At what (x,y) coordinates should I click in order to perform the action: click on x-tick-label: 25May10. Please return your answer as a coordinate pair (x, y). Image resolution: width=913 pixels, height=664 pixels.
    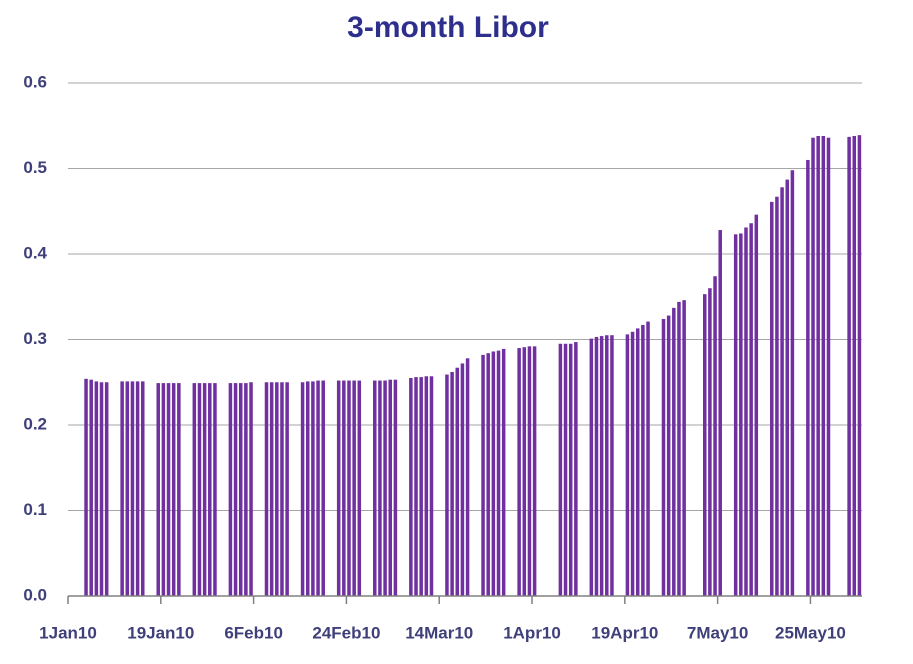
    Looking at the image, I should click on (810, 632).